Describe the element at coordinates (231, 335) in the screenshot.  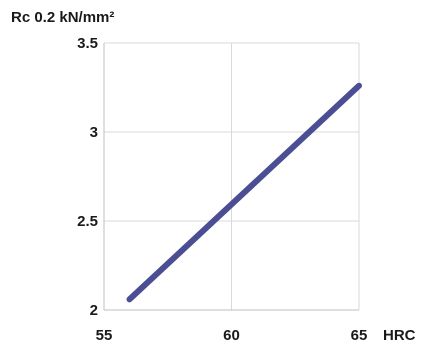
I see `x-tick-label: 60` at that location.